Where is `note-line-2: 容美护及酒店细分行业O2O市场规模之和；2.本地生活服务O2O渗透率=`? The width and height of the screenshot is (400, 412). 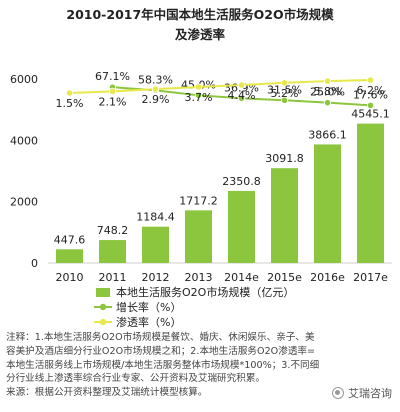 note-line-2: 容美护及酒店细分行业O2O市场规模之和；2.本地生活服务O2O渗透率= is located at coordinates (161, 351).